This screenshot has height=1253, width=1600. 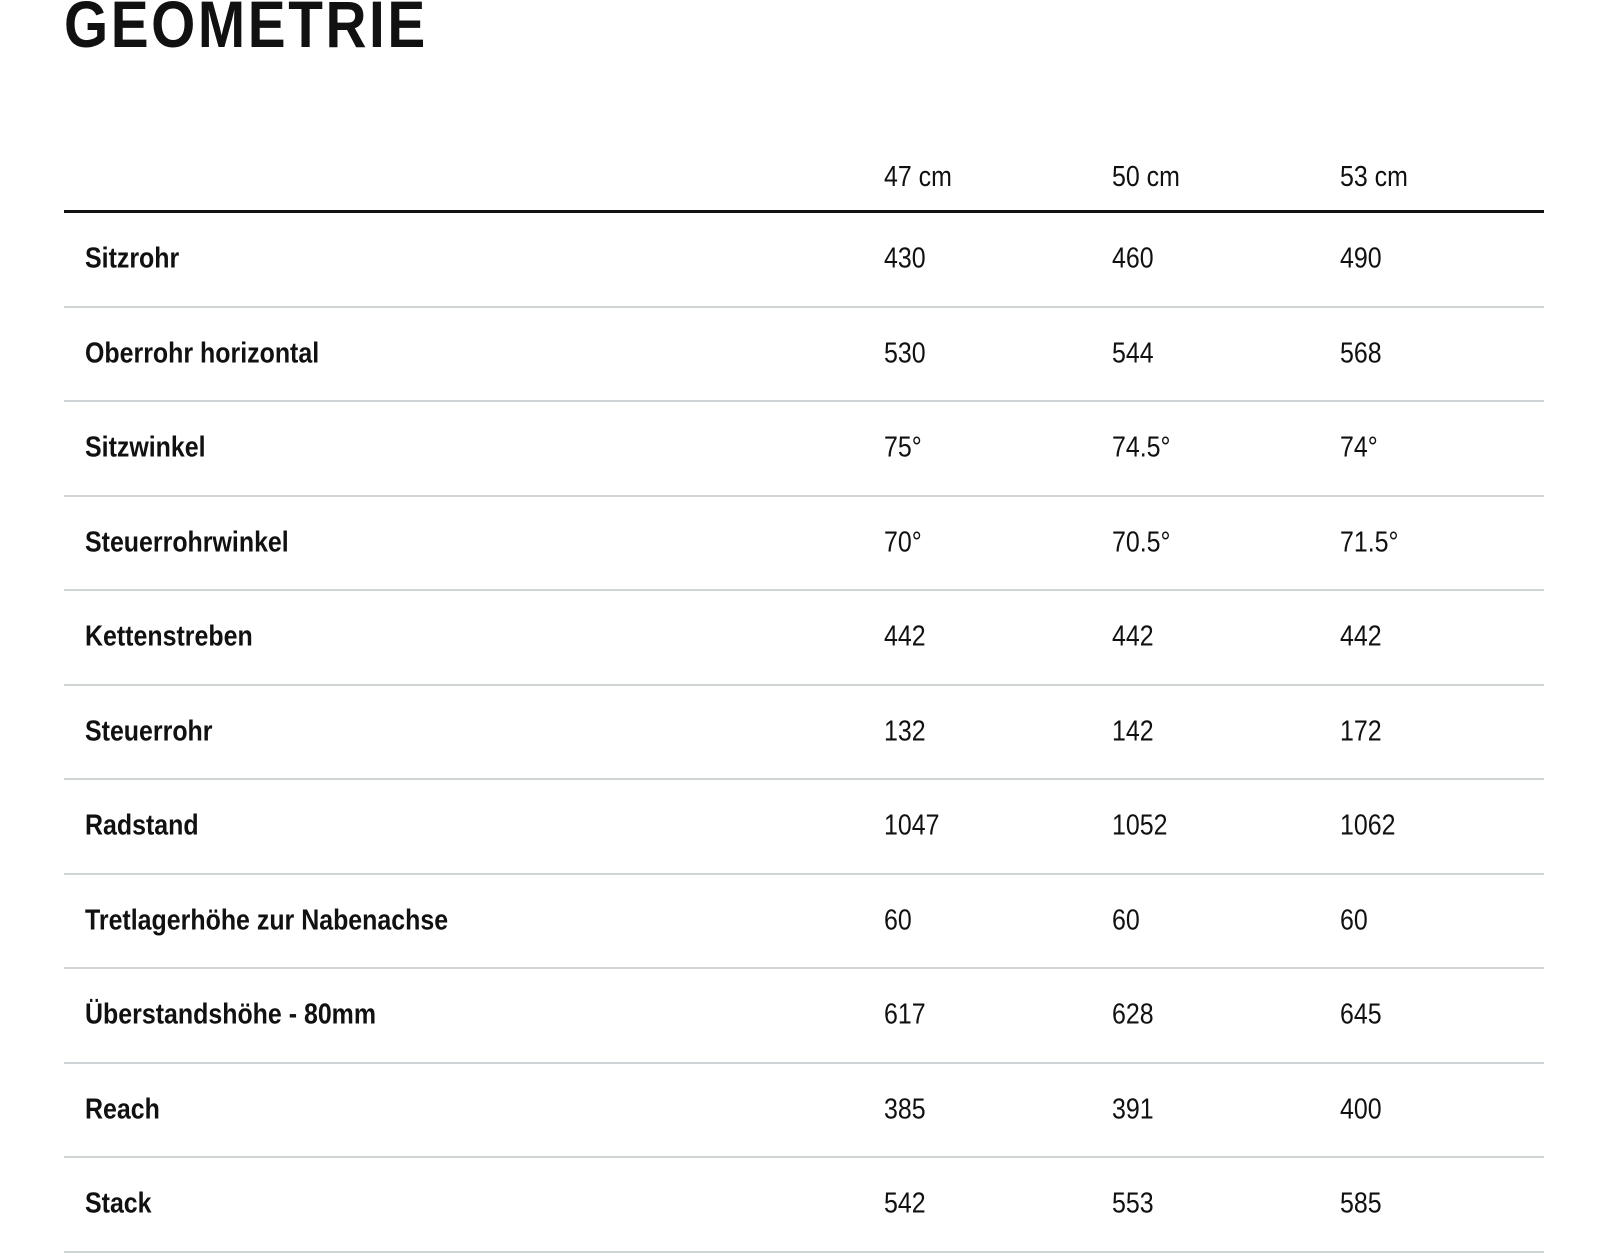 I want to click on row-value: 542, so click(x=905, y=1203).